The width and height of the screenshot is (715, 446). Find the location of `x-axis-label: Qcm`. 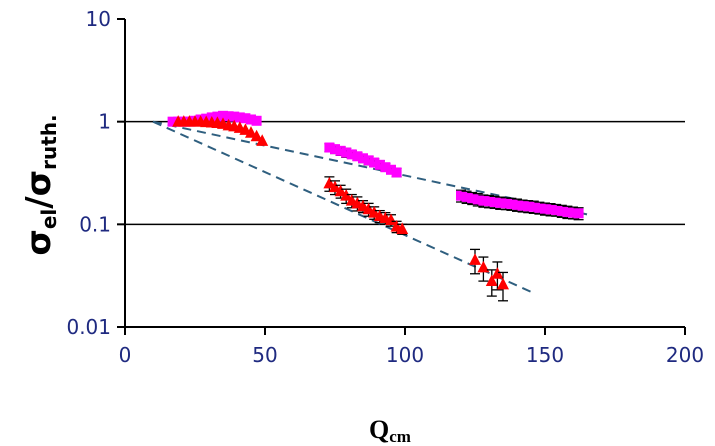

x-axis-label: Qcm is located at coordinates (390, 430).